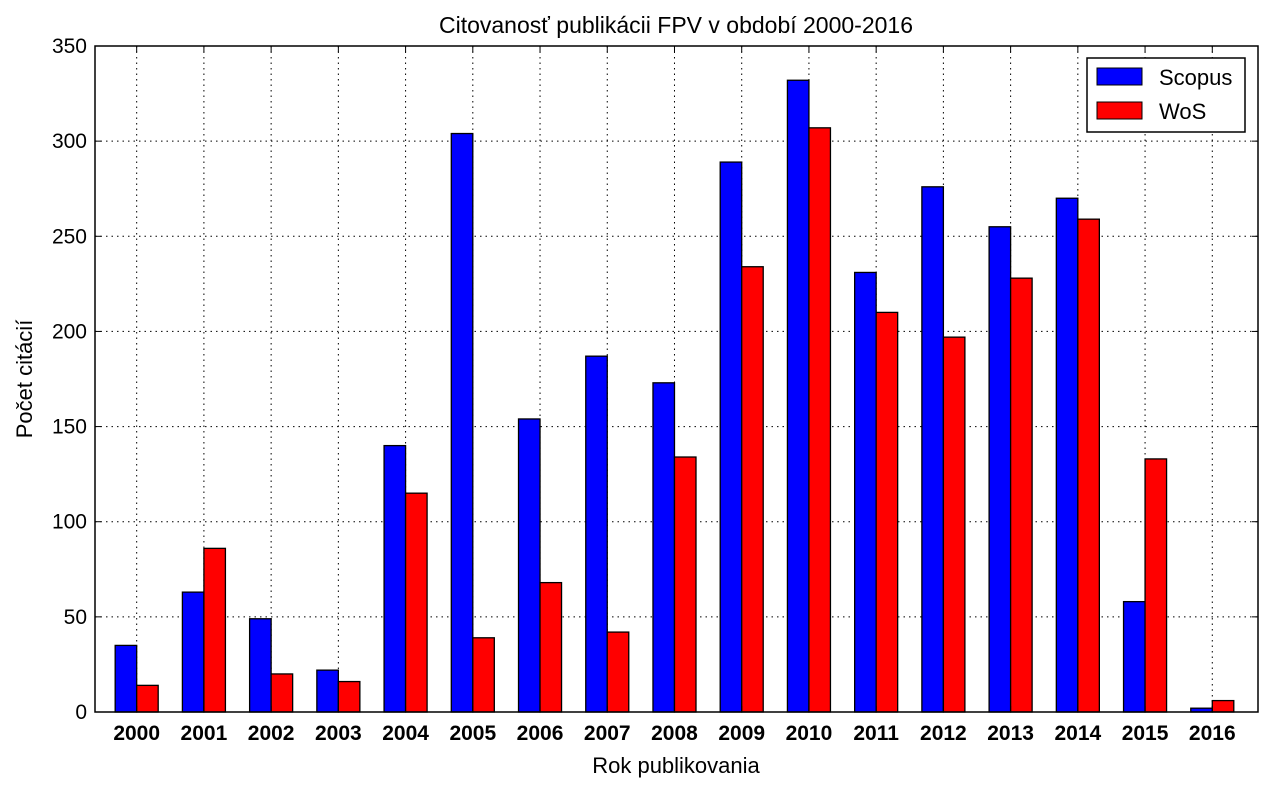  Describe the element at coordinates (1088, 465) in the screenshot. I see `bar-wos-2014` at that location.